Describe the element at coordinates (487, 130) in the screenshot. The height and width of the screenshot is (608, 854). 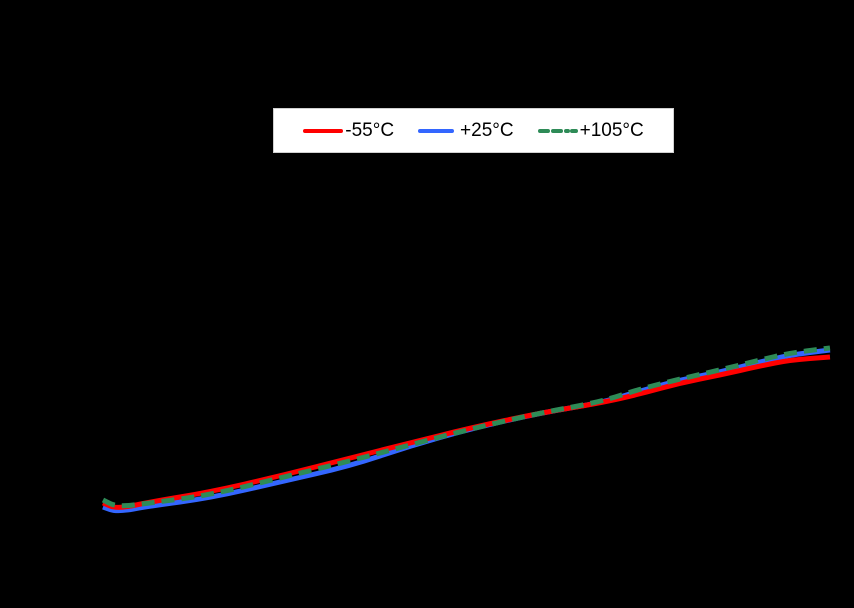
I see `legend-label: +25°C` at that location.